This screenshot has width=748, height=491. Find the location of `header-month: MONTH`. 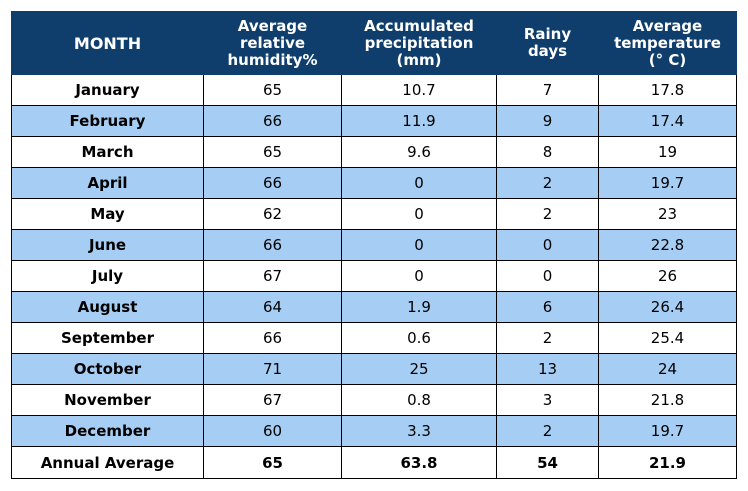

header-month: MONTH is located at coordinates (107, 43).